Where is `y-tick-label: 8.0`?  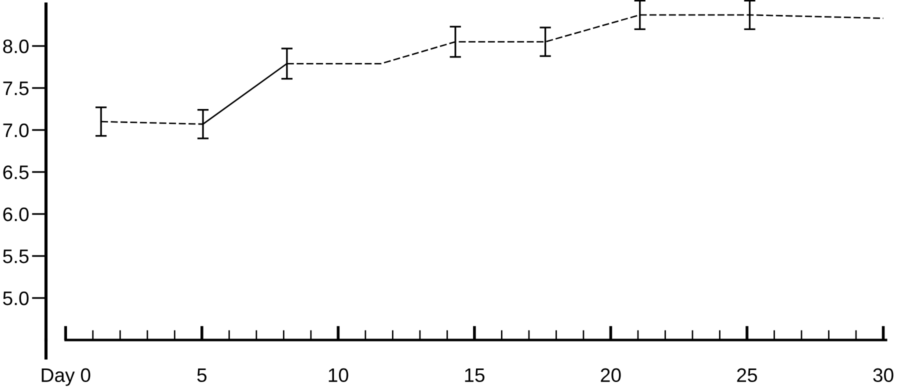 y-tick-label: 8.0 is located at coordinates (16, 46).